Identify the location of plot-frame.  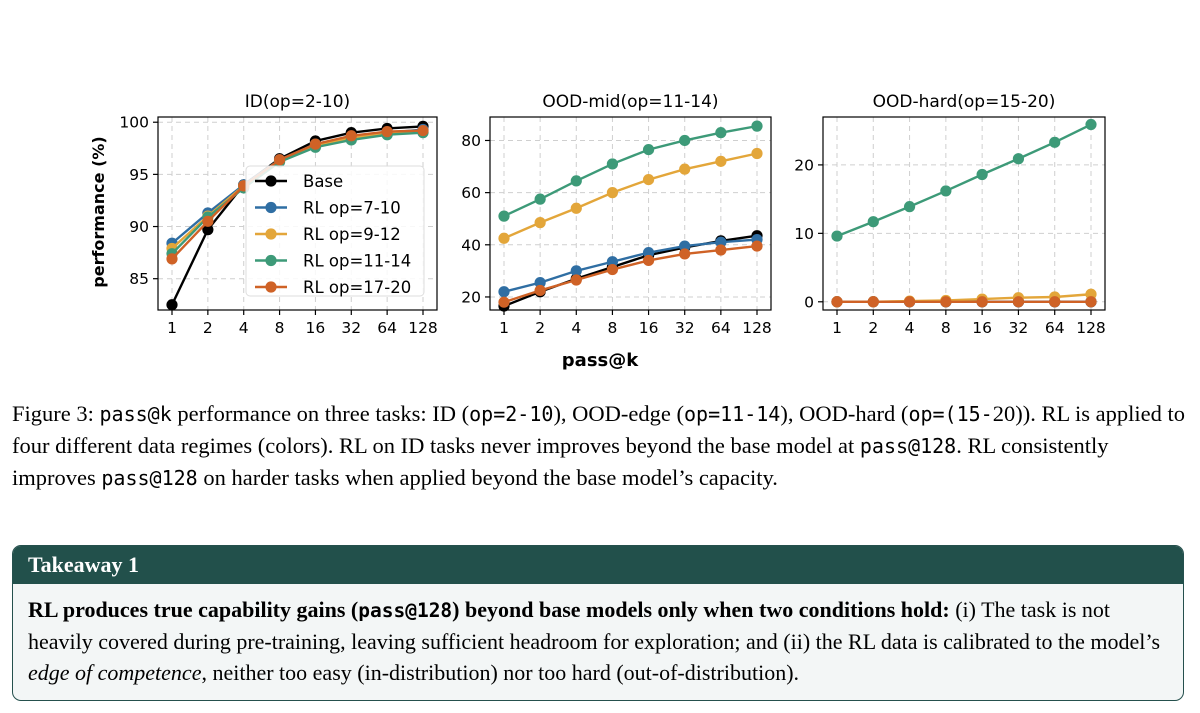
(964, 213).